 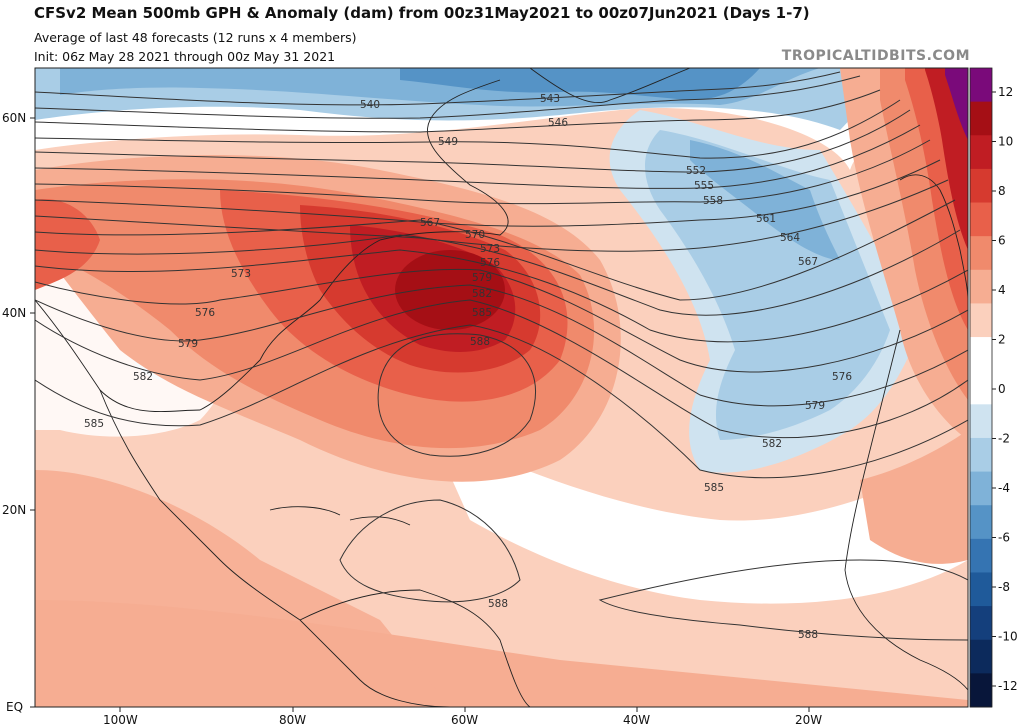 I want to click on contour-label: 546, so click(x=558, y=123).